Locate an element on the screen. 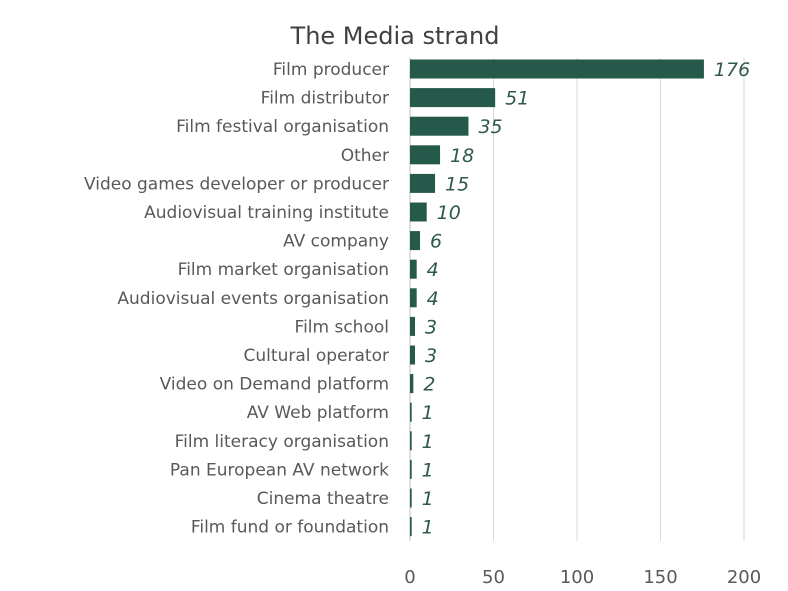 This screenshot has height=591, width=788. x-tick-label: 50 is located at coordinates (493, 577).